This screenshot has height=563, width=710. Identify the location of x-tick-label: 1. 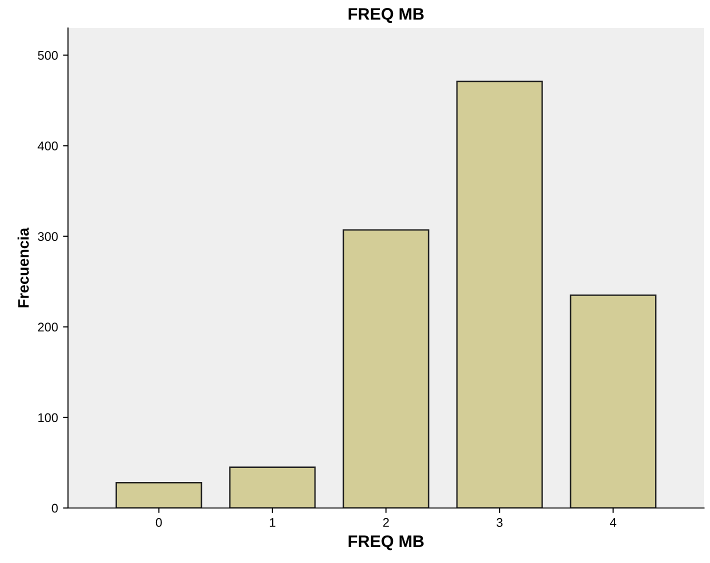
(273, 522).